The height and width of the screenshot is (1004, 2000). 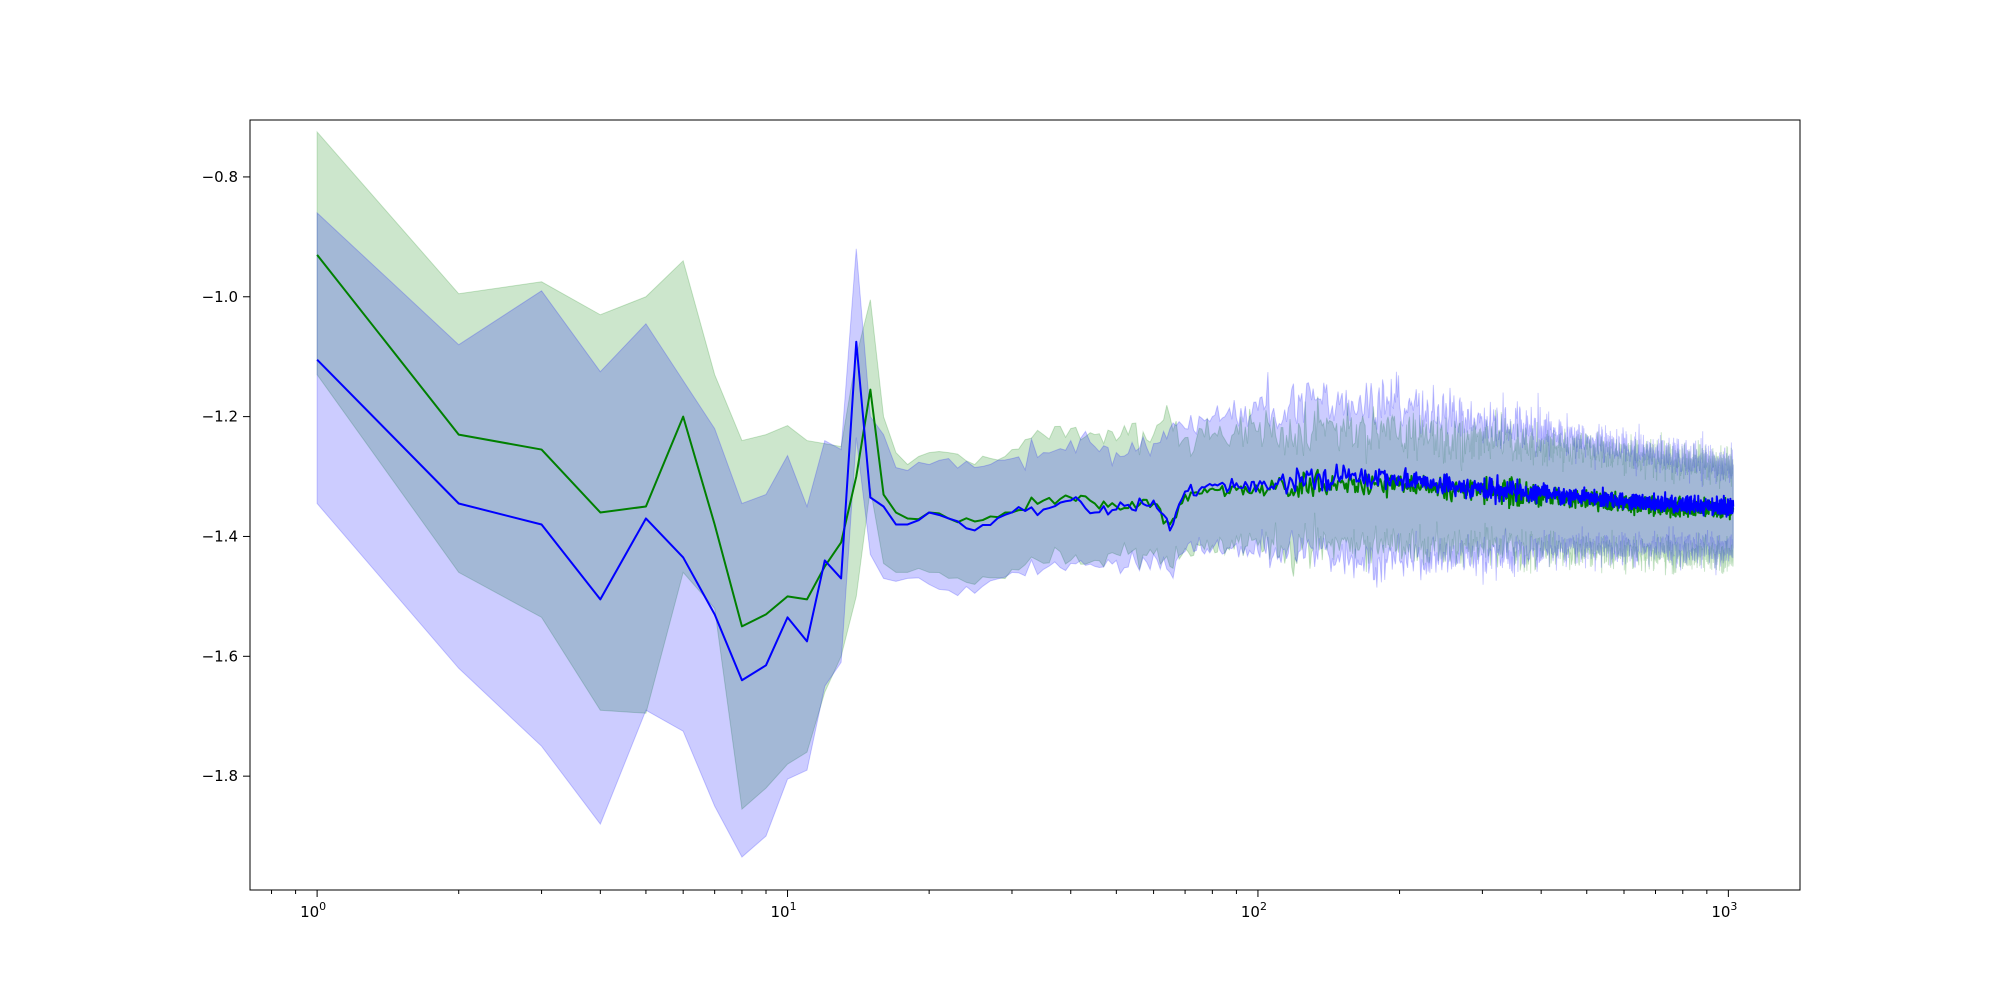 I want to click on y-tick-label: −1.0, so click(x=220, y=297).